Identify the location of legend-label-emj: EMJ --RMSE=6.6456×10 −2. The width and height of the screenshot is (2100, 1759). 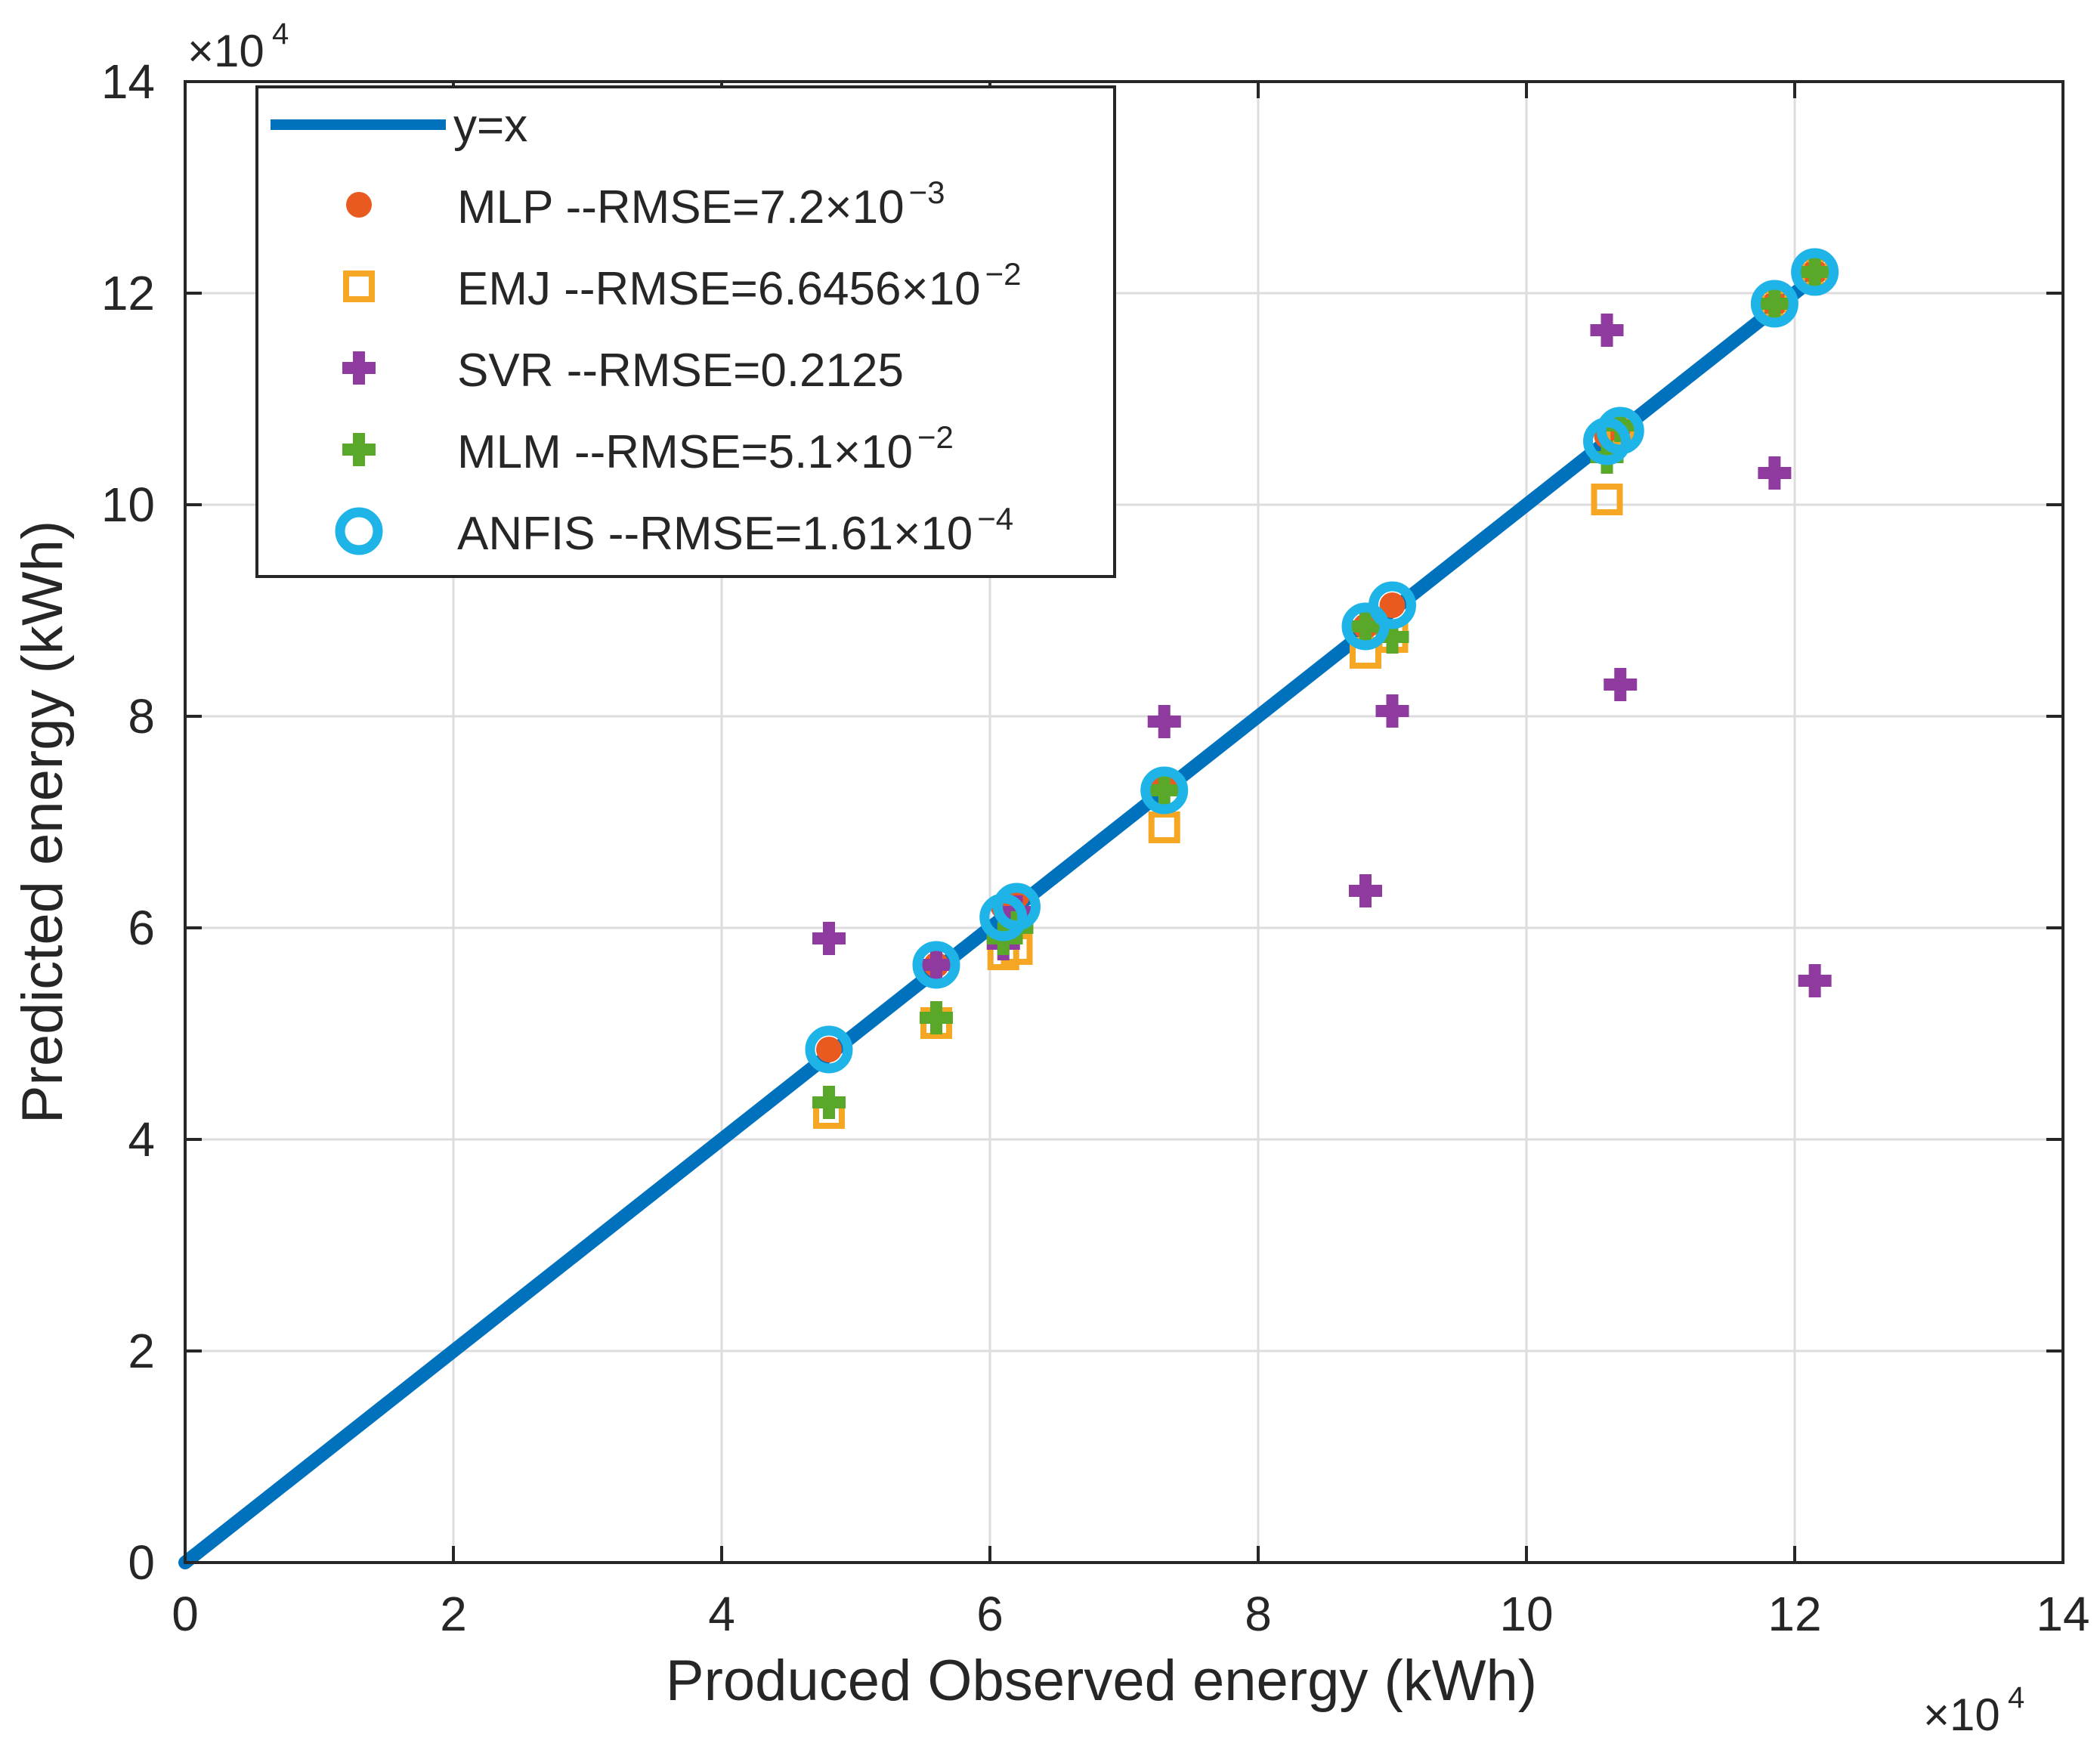
(739, 285).